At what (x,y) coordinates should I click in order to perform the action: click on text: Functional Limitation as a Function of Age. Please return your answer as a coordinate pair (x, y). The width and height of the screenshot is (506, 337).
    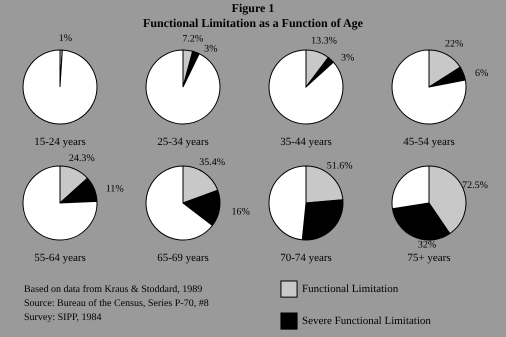
    Looking at the image, I should click on (253, 23).